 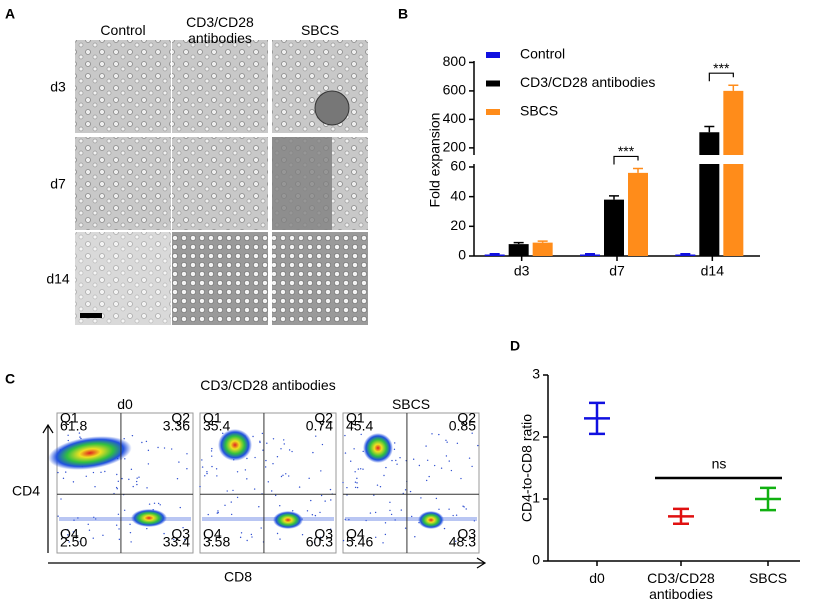 I want to click on x-tick-label: d3, so click(x=522, y=271).